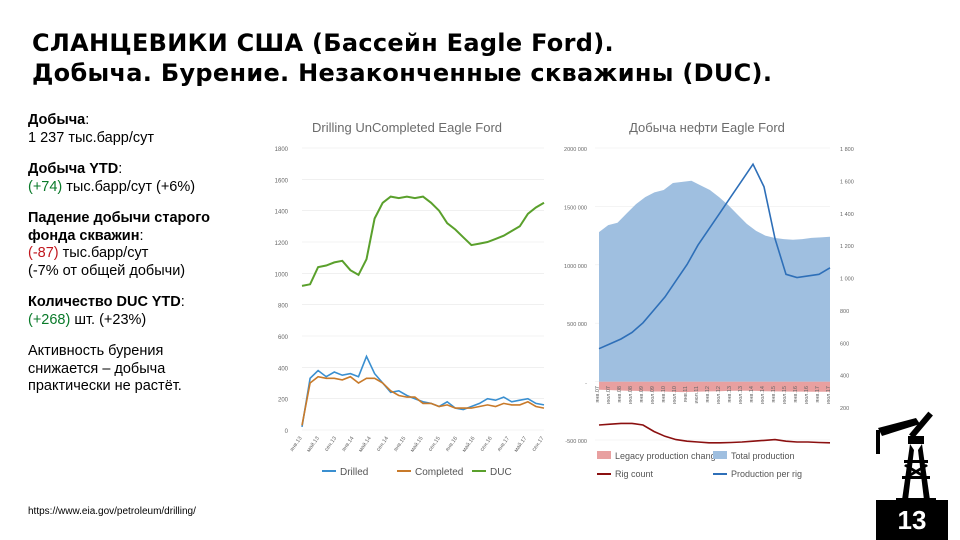 The height and width of the screenshot is (540, 960). What do you see at coordinates (287, 432) in the screenshot?
I see `duc-y-tick: 0` at bounding box center [287, 432].